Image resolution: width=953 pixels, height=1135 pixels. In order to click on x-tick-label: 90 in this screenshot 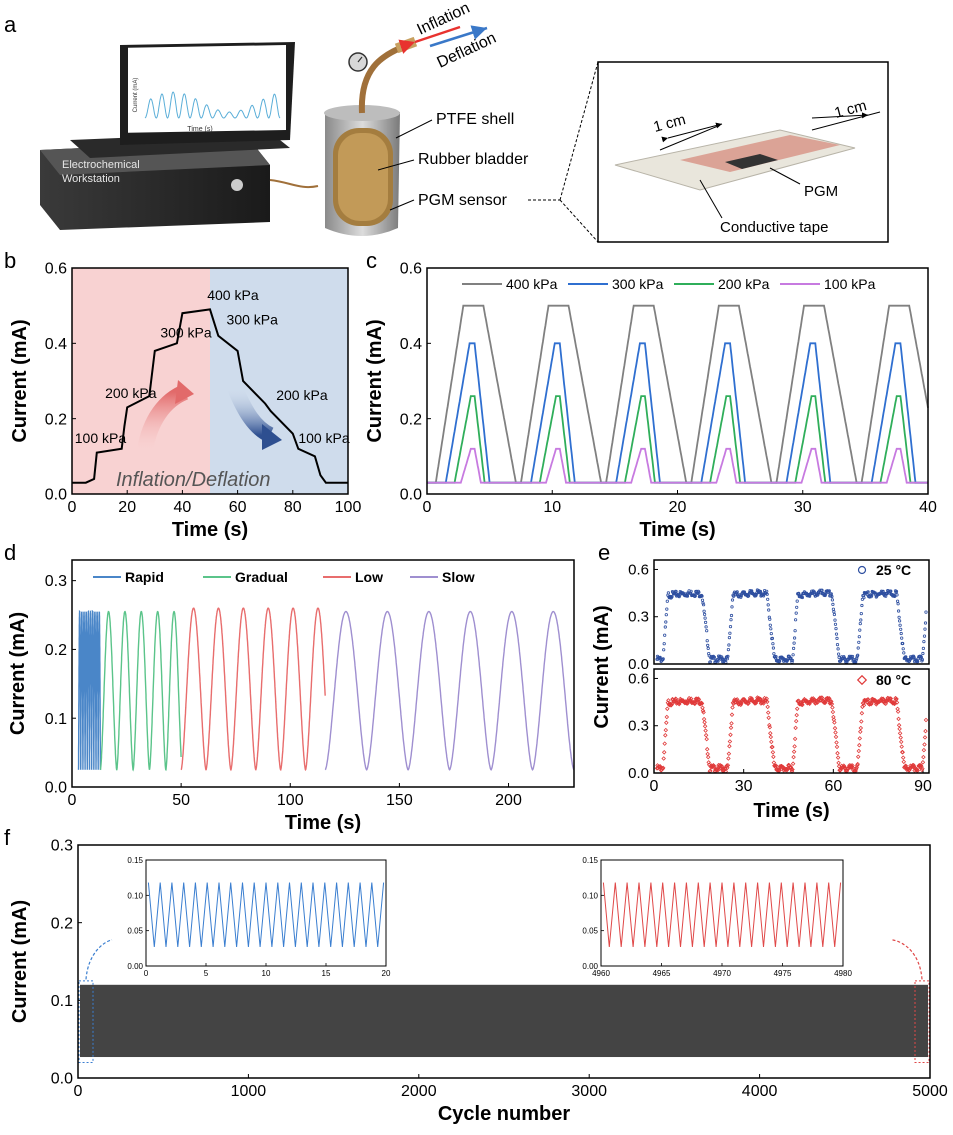, I will do `click(923, 786)`.